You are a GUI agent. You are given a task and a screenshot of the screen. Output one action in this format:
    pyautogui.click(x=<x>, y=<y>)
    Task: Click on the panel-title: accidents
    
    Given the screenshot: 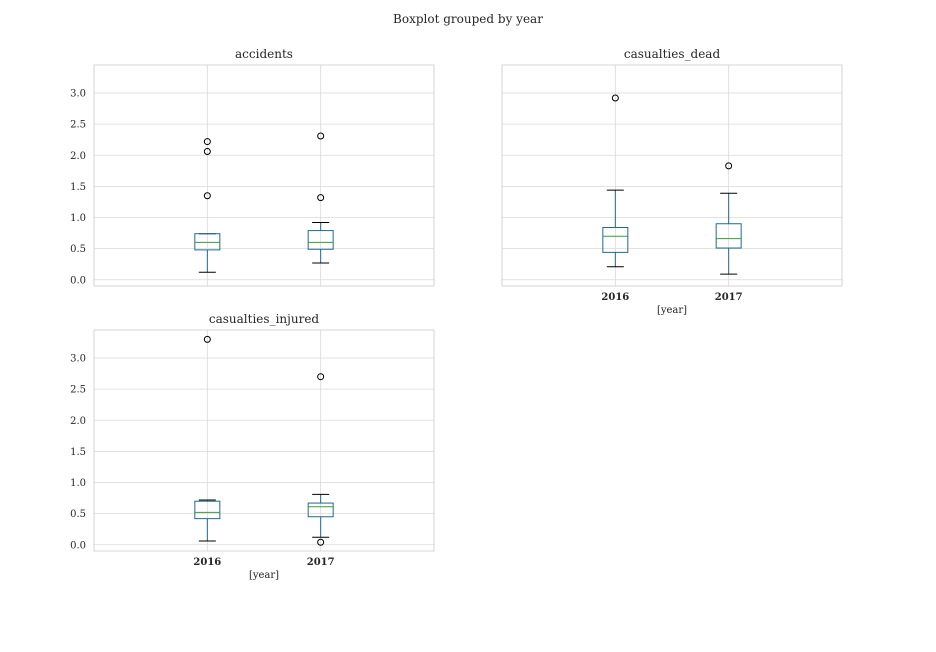 What is the action you would take?
    pyautogui.click(x=264, y=54)
    